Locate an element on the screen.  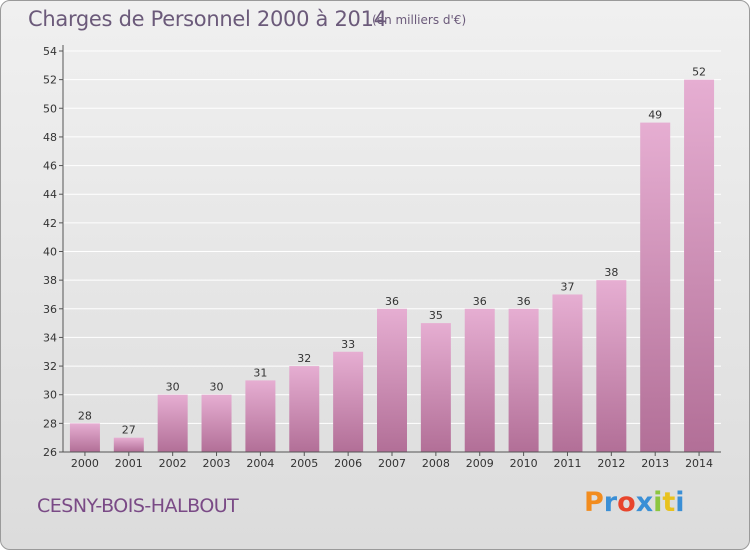
x-tick-label-2007: 2007 is located at coordinates (392, 463).